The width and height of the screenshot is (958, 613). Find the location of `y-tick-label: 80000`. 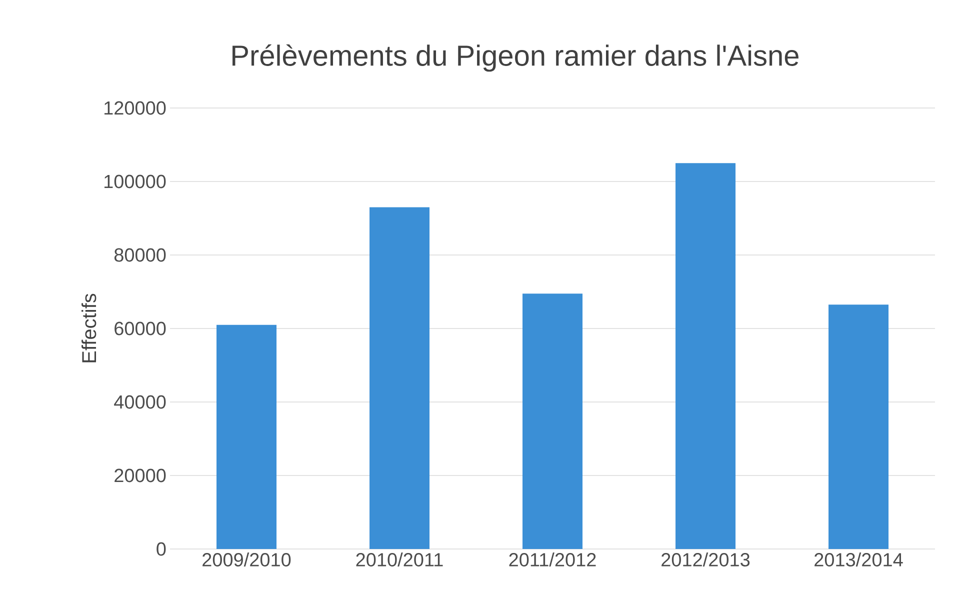

y-tick-label: 80000 is located at coordinates (140, 255).